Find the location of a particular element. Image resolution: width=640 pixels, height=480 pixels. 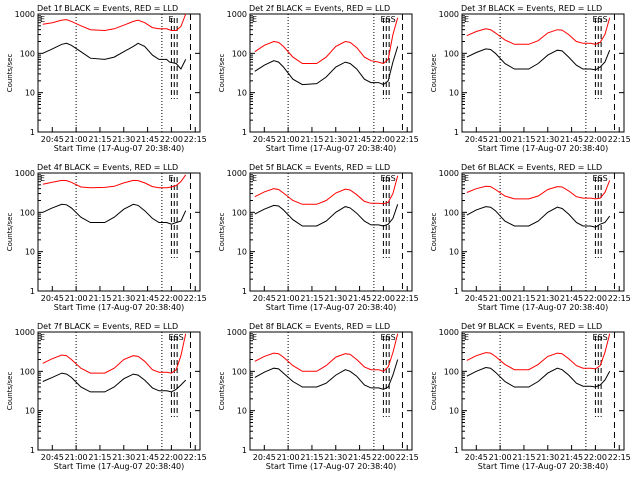

chart-title: Det 6f BLACK = Events, RED = LLD is located at coordinates (531, 167).